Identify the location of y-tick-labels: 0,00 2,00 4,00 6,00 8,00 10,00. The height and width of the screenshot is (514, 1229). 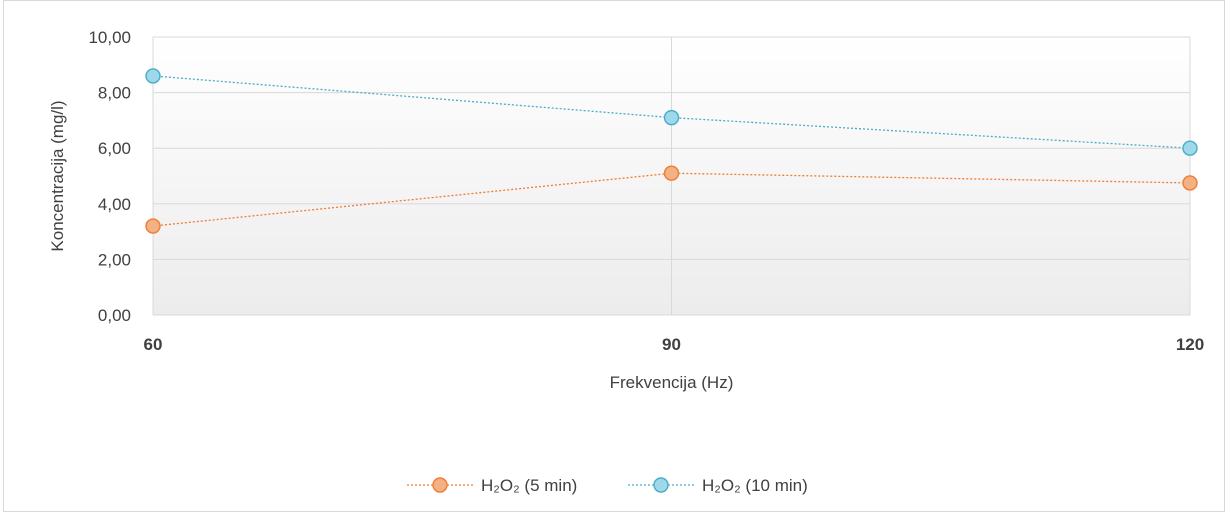
(109, 176).